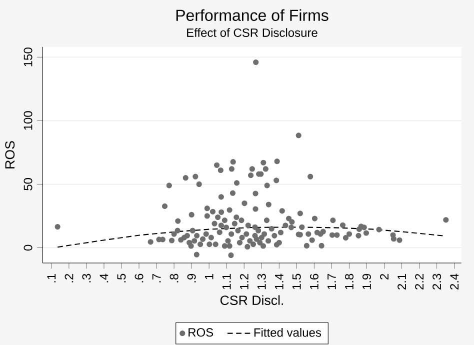 The width and height of the screenshot is (474, 345). What do you see at coordinates (86, 278) in the screenshot?
I see `x-tick-label: .3` at bounding box center [86, 278].